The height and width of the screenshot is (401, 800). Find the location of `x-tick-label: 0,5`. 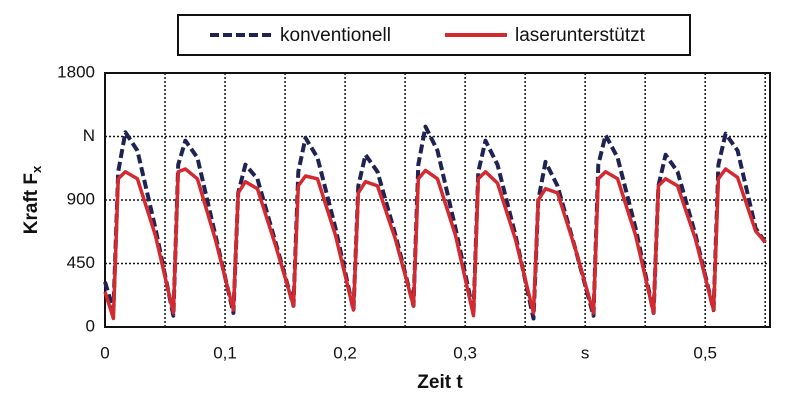

x-tick-label: 0,5 is located at coordinates (705, 352).